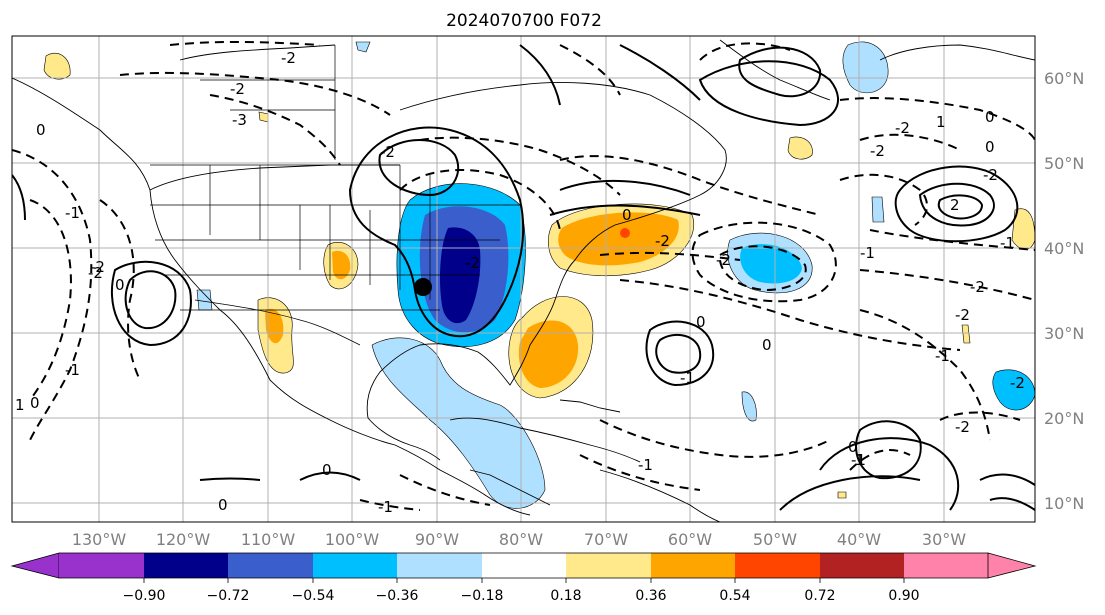 This screenshot has height=615, width=1105. I want to click on colorbar-label: −0.54, so click(313, 596).